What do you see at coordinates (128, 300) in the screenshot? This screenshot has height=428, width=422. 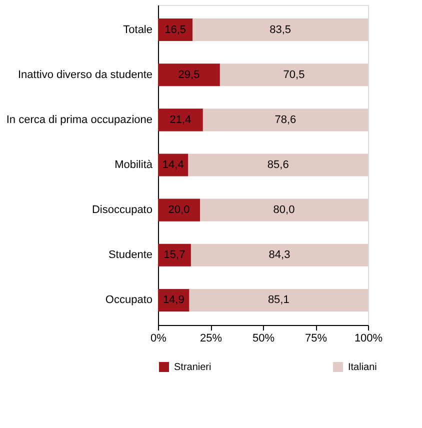 I see `y-tick-label: Occupato` at bounding box center [128, 300].